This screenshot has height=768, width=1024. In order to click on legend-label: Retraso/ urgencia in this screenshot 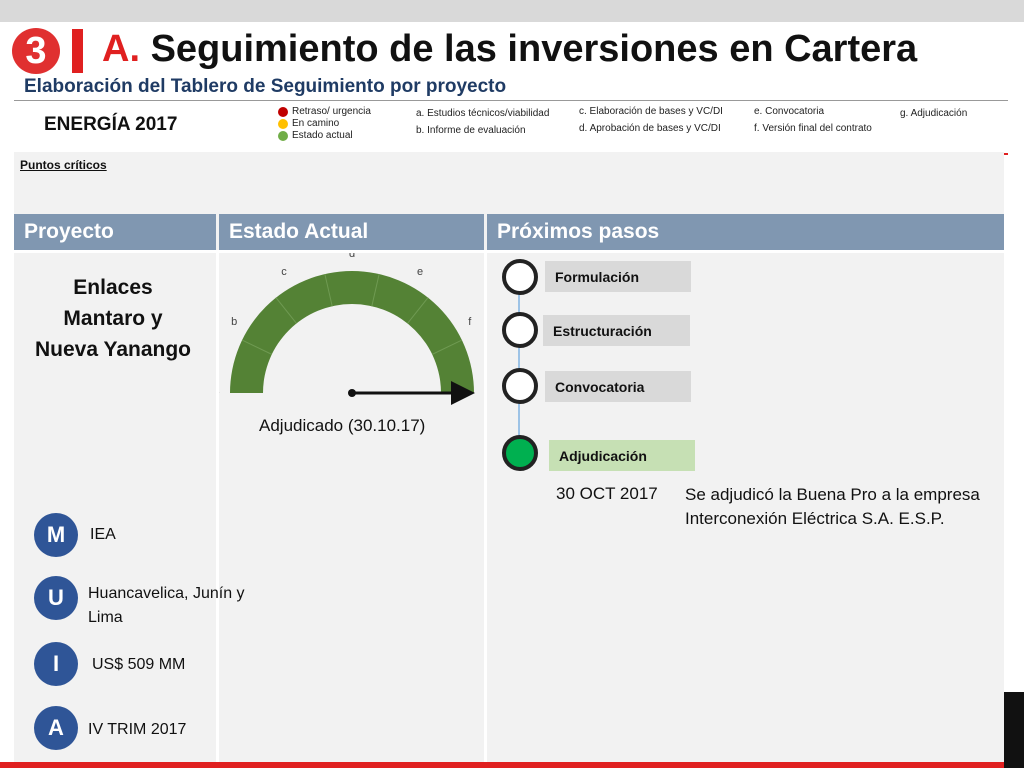, I will do `click(331, 111)`.